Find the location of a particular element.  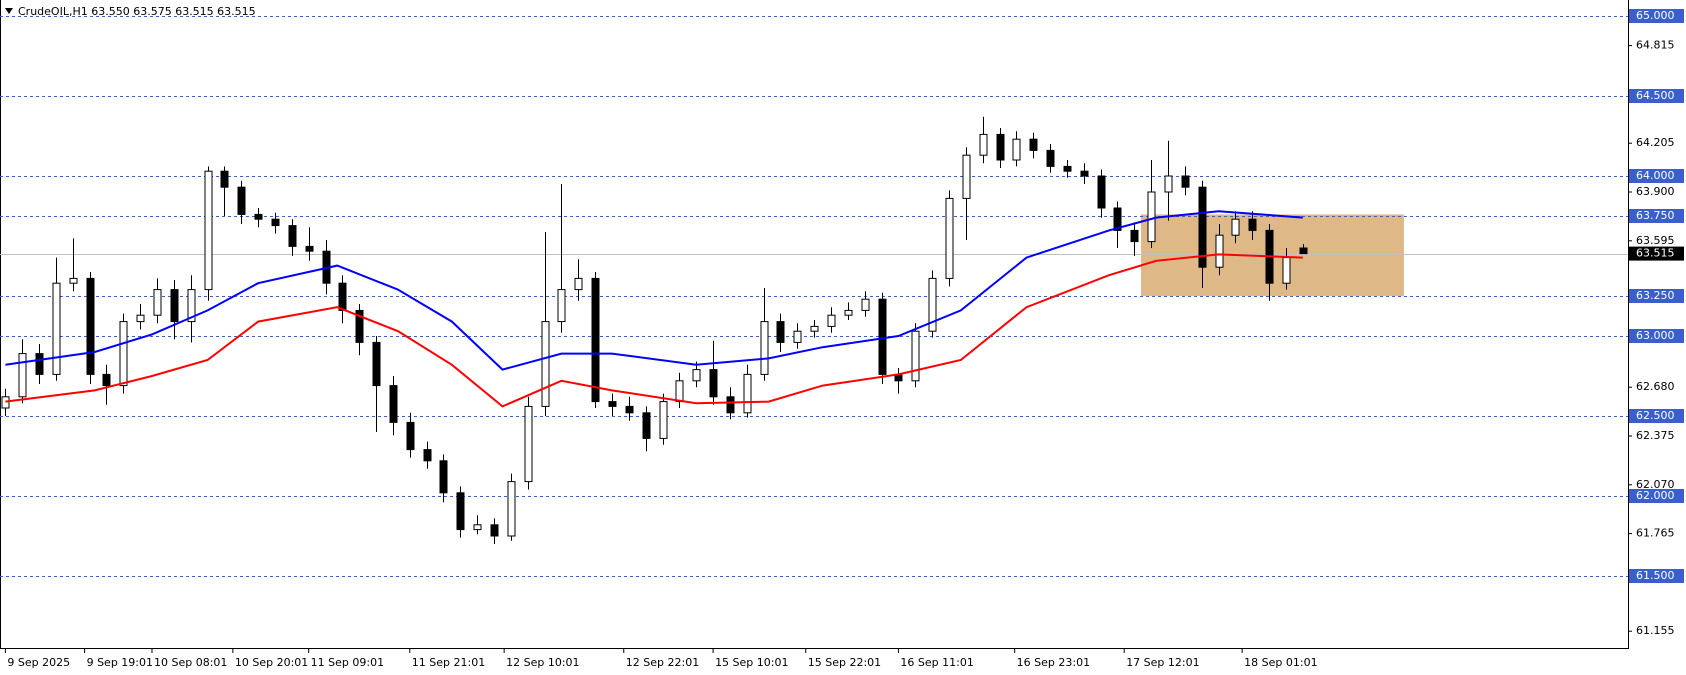

x-tick-label: 10 Sep 20:01 is located at coordinates (271, 662).